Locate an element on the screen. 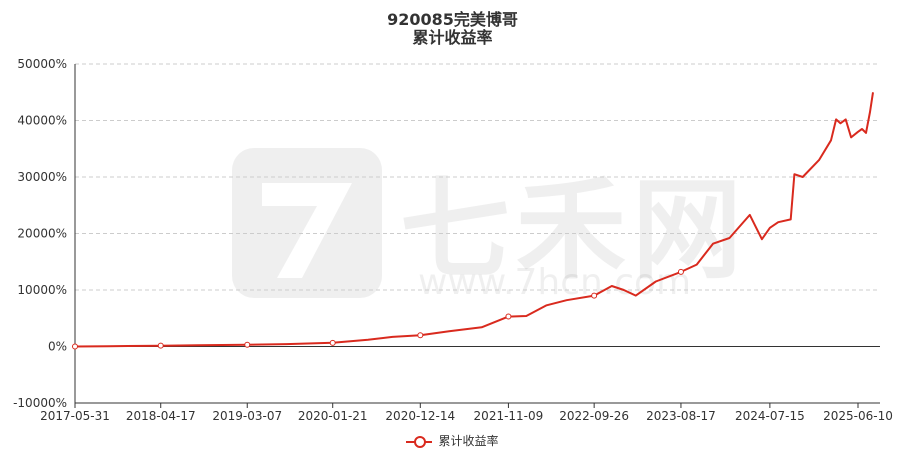 The width and height of the screenshot is (905, 459). x-tick-label: 2023-08-17 is located at coordinates (681, 416).